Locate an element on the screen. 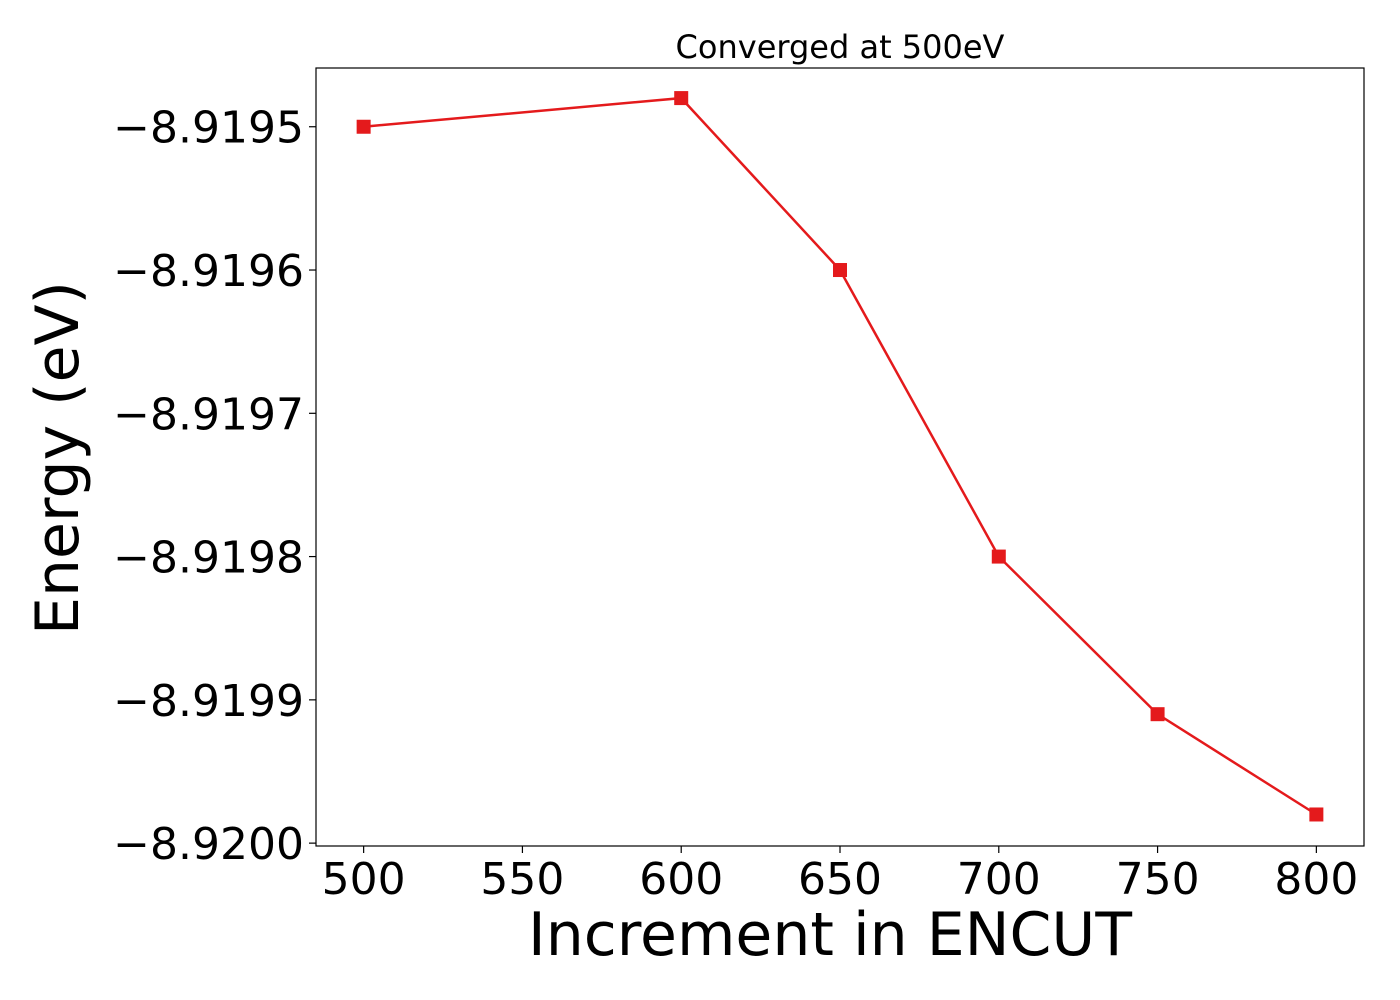 This screenshot has height=1000, width=1400. x-tick-label: 650 is located at coordinates (840, 879).